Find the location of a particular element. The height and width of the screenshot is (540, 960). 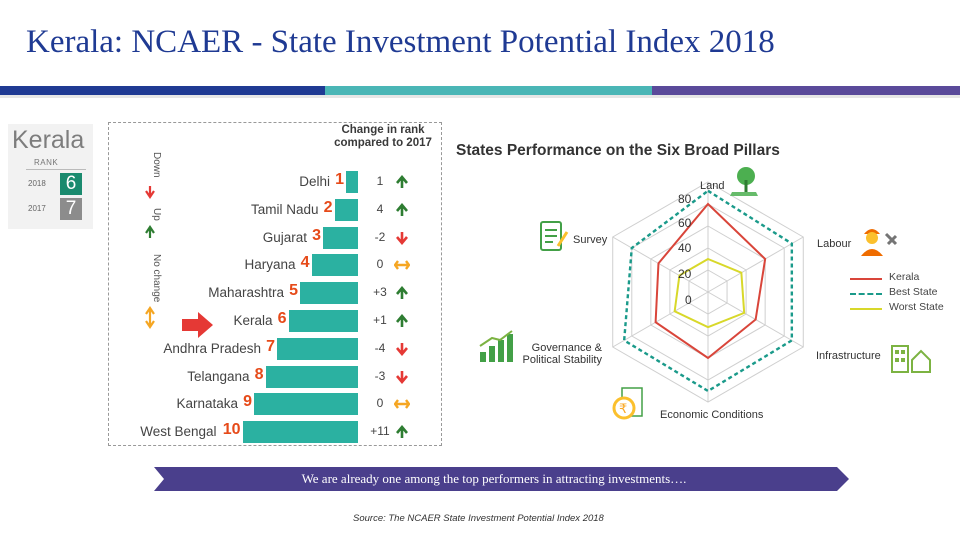

kerala-card-divider is located at coordinates (56, 169).